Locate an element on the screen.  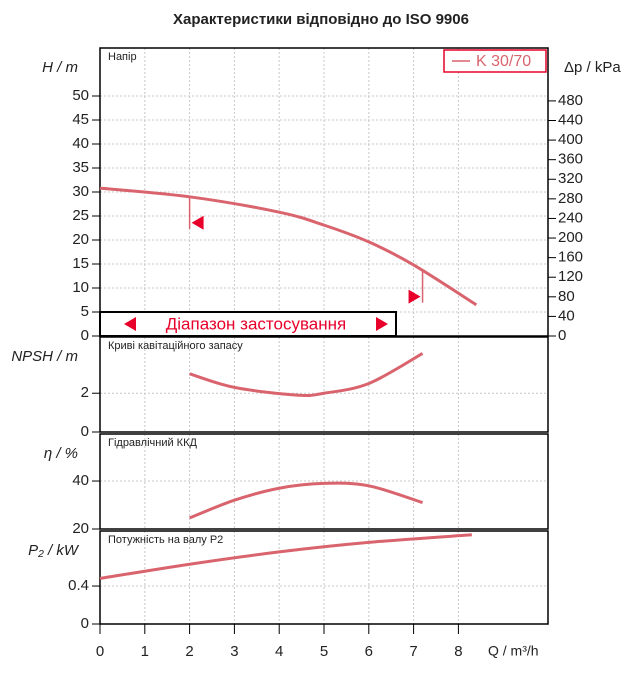
chart-title: Характеристики відповідно до ISO 9906 is located at coordinates (321, 19).